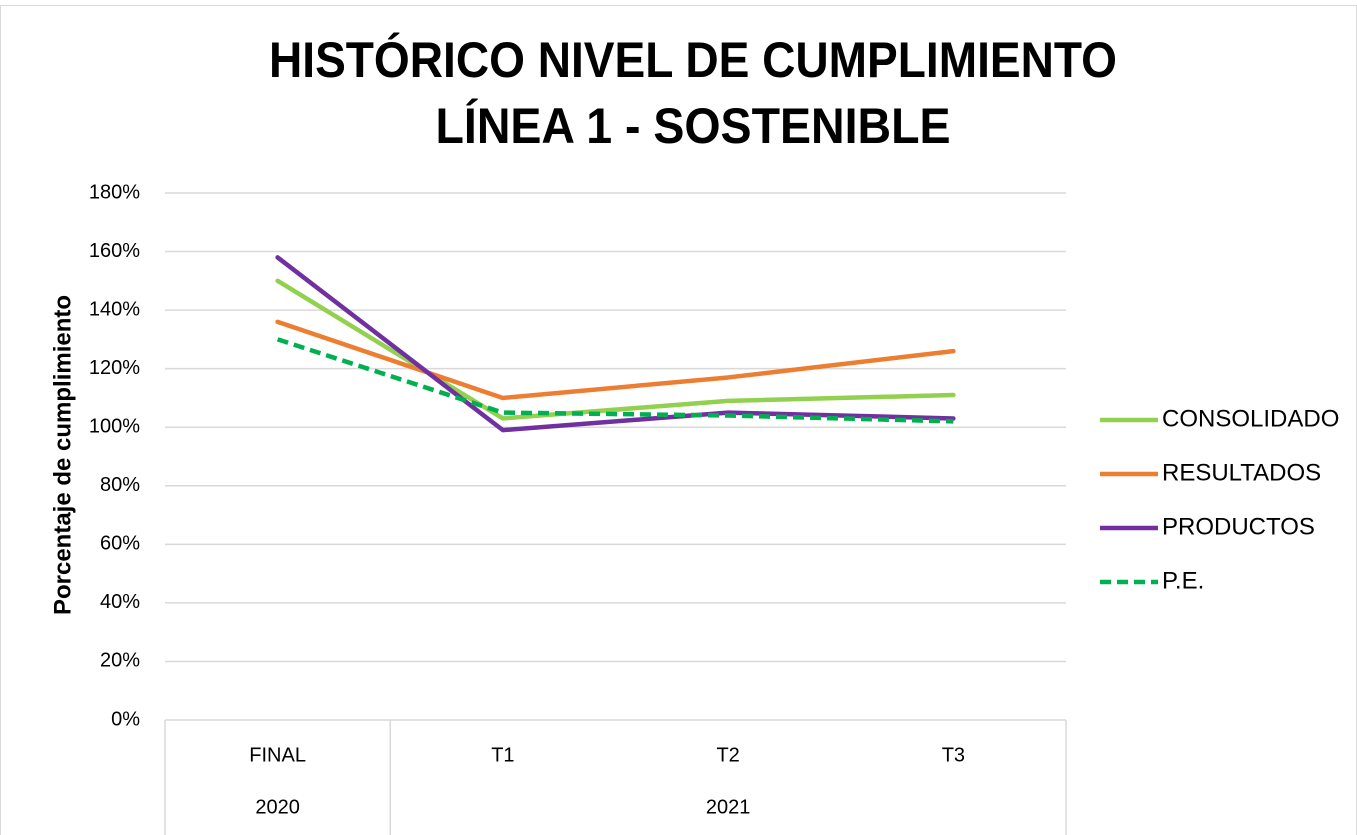 The height and width of the screenshot is (835, 1357). I want to click on x-tick-label: T3, so click(953, 755).